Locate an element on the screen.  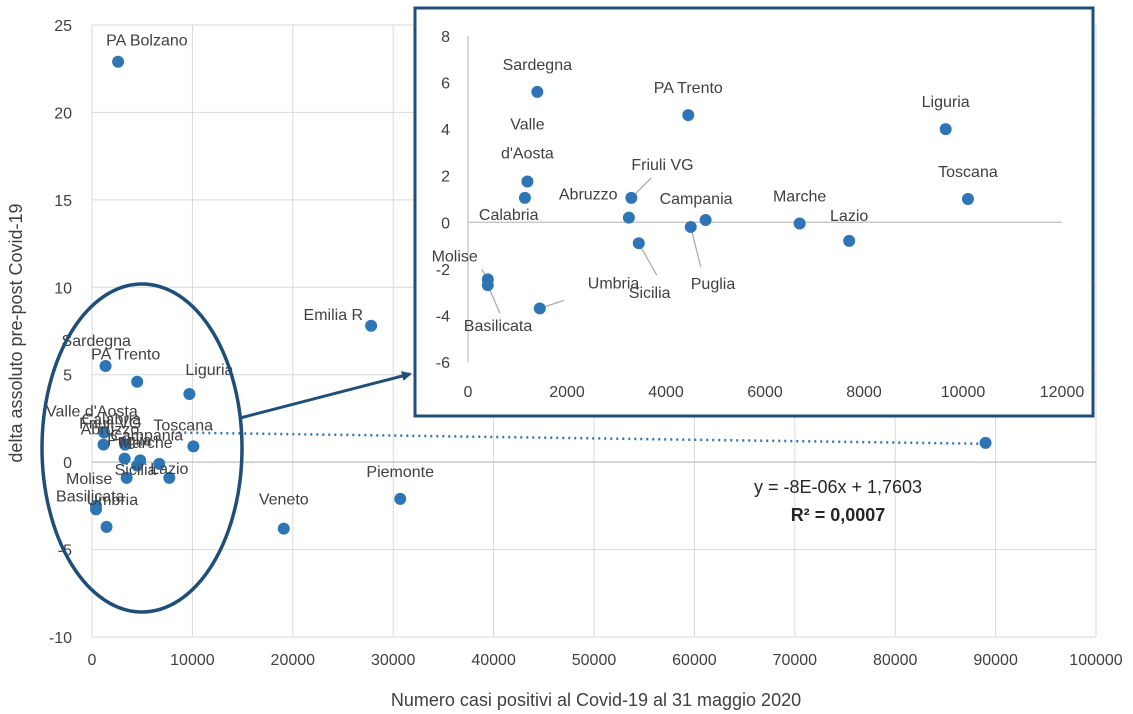
inset-label-lazio: Lazio is located at coordinates (849, 216).